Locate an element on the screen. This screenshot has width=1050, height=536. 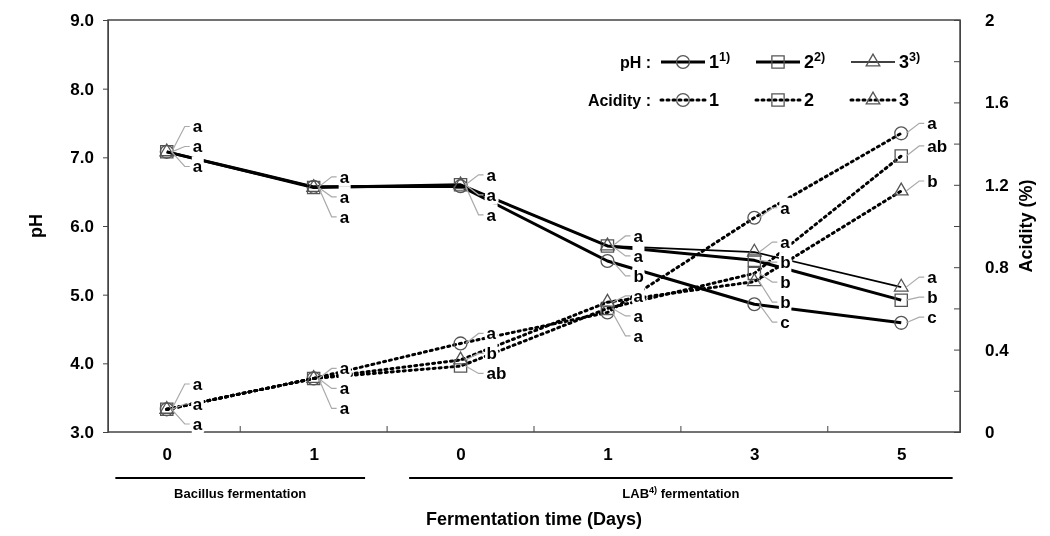
legend-label: 2$^{2)}$ is located at coordinates (815, 61).